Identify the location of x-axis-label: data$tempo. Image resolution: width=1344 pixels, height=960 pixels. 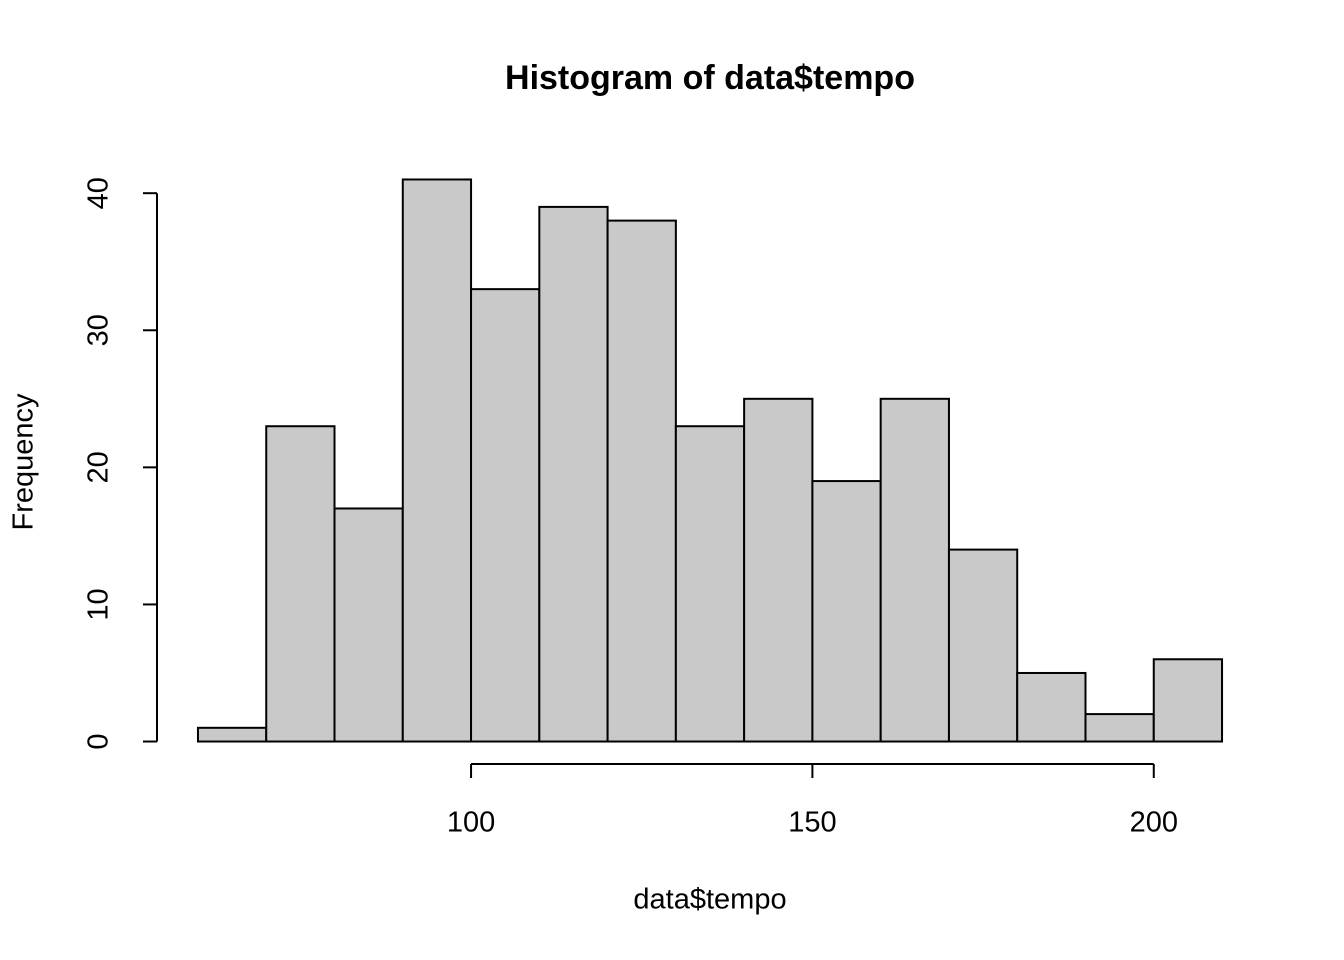
(709, 900).